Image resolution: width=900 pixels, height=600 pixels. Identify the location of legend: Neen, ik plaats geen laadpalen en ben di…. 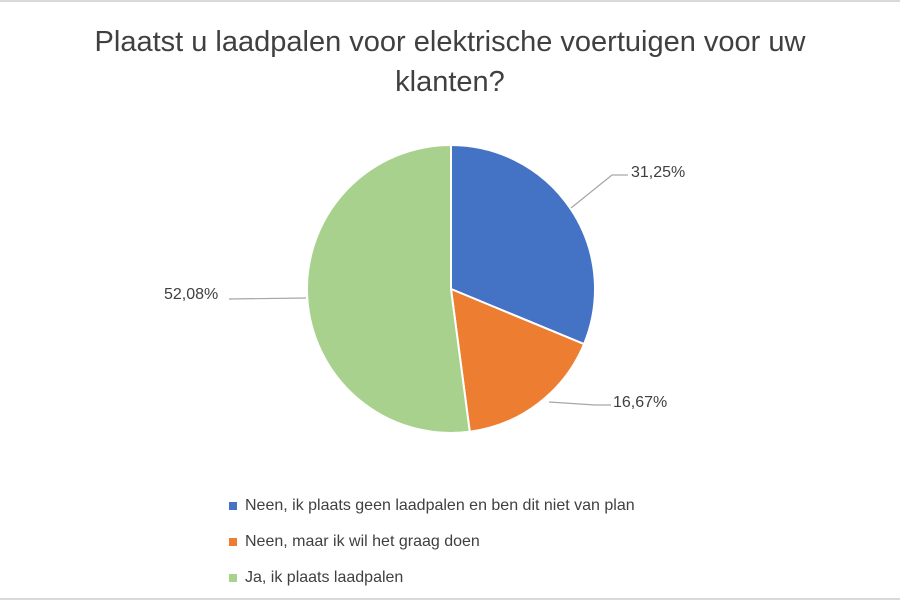
(432, 542).